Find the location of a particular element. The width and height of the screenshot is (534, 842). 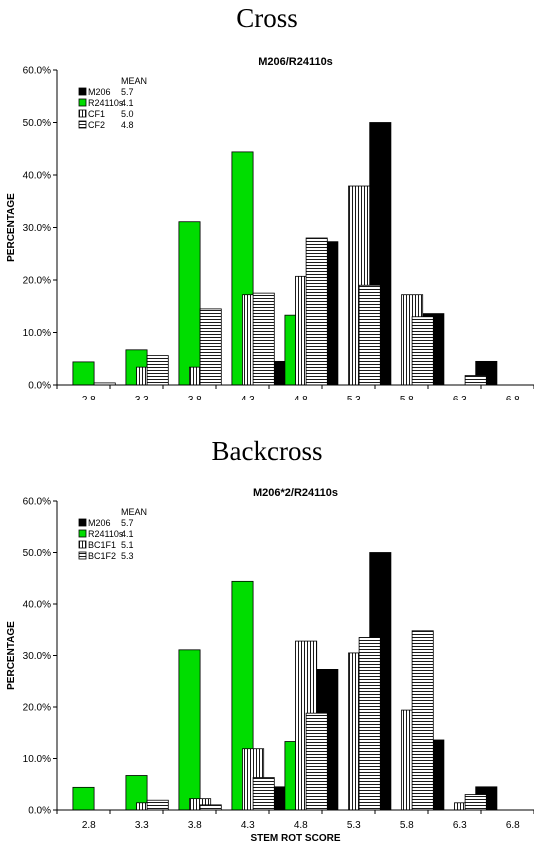

backcross-heading: Backcross is located at coordinates (267, 451).